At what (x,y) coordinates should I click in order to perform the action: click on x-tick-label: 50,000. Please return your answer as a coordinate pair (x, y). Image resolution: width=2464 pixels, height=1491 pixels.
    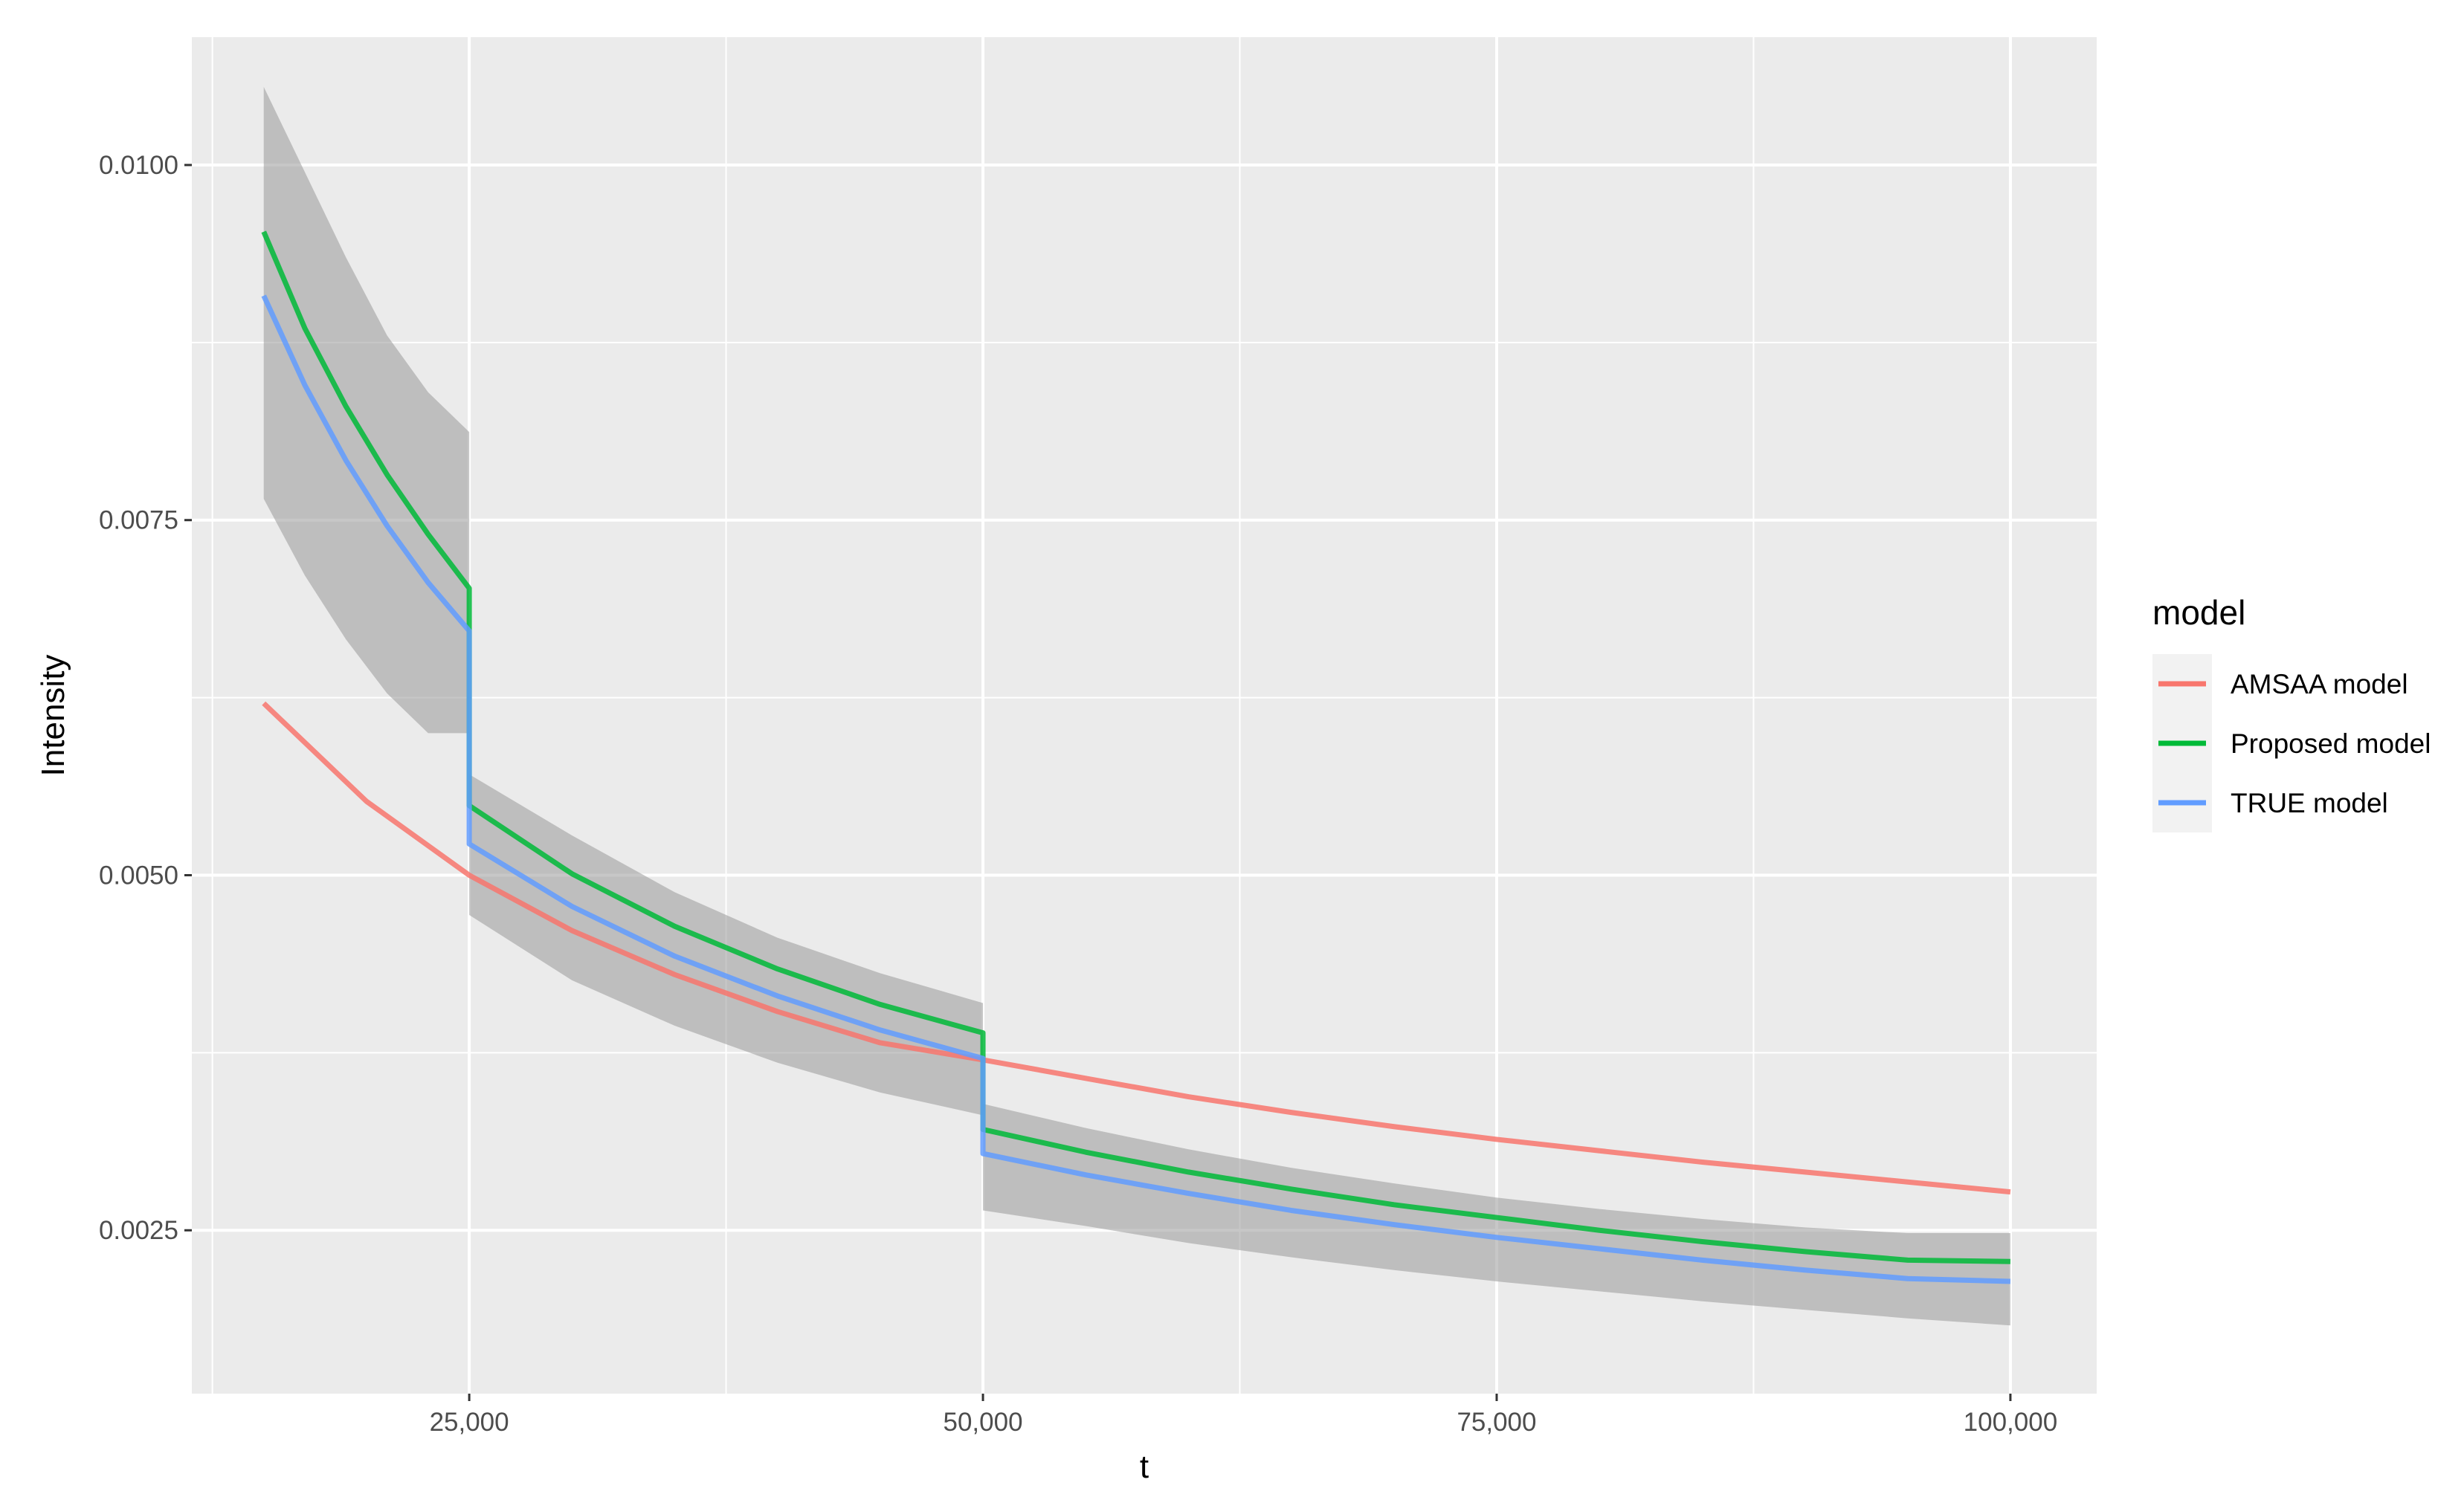
    Looking at the image, I should click on (984, 1422).